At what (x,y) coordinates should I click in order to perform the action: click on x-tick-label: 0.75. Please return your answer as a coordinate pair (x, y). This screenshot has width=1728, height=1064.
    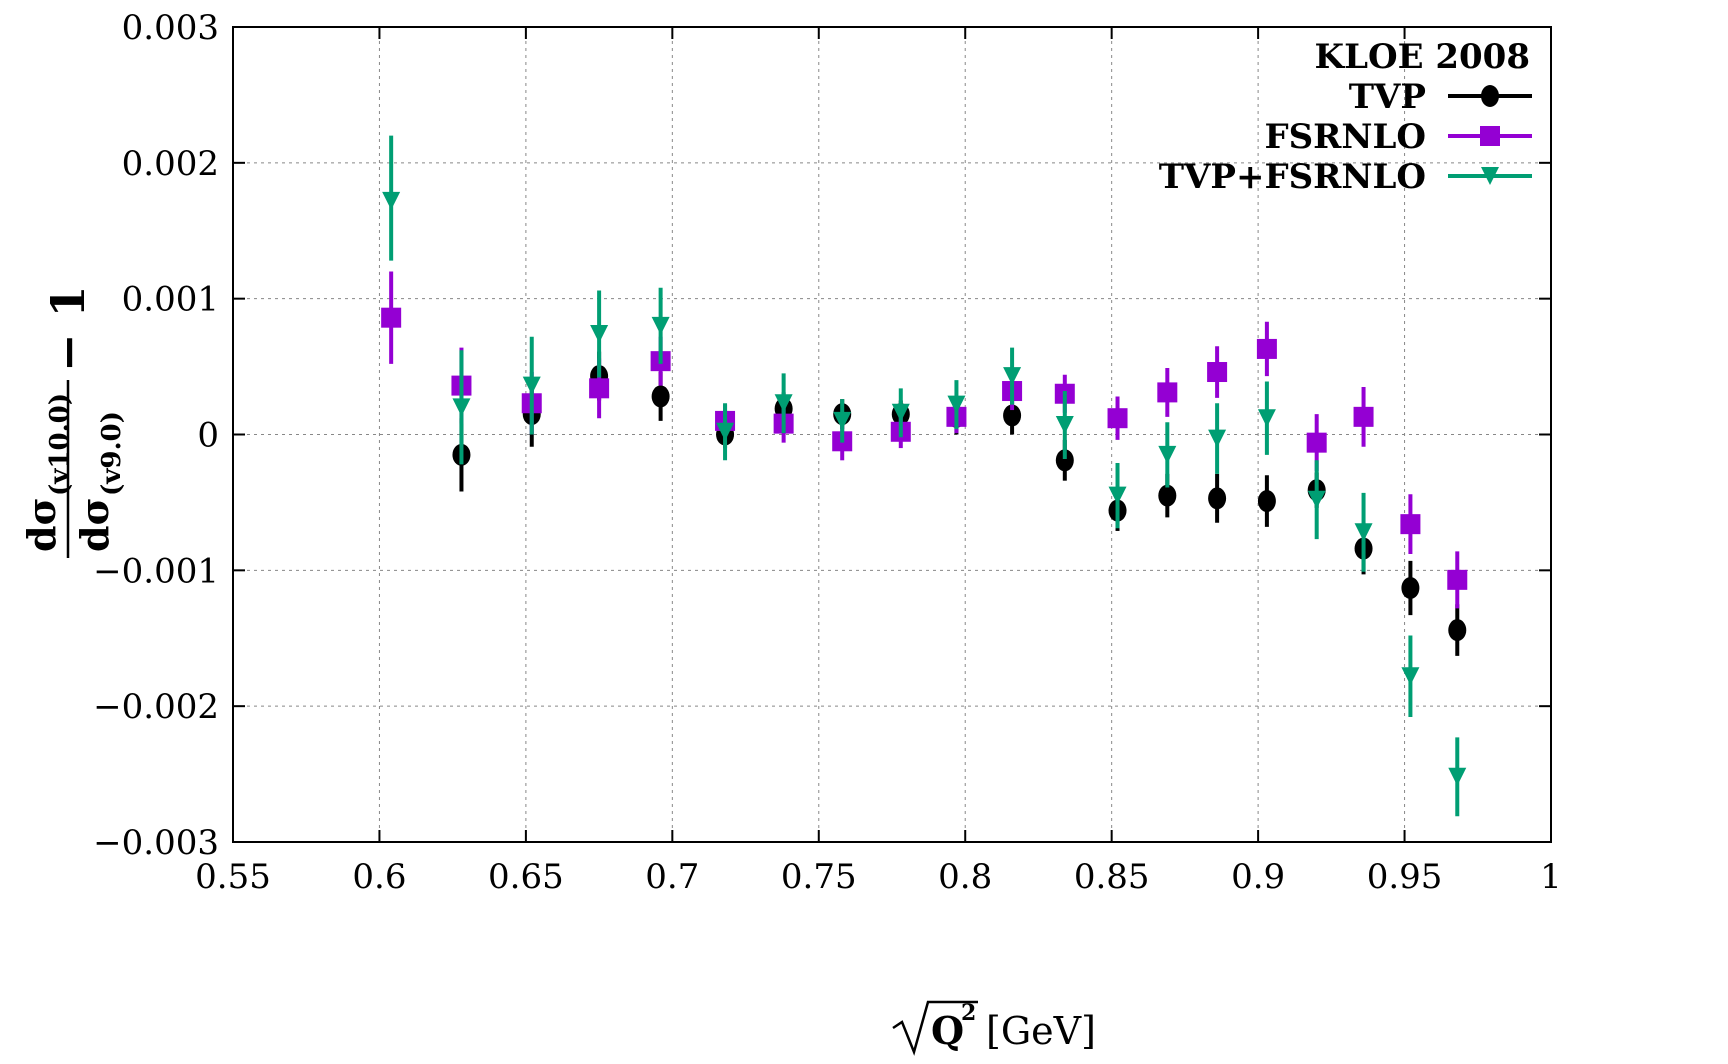
    Looking at the image, I should click on (819, 877).